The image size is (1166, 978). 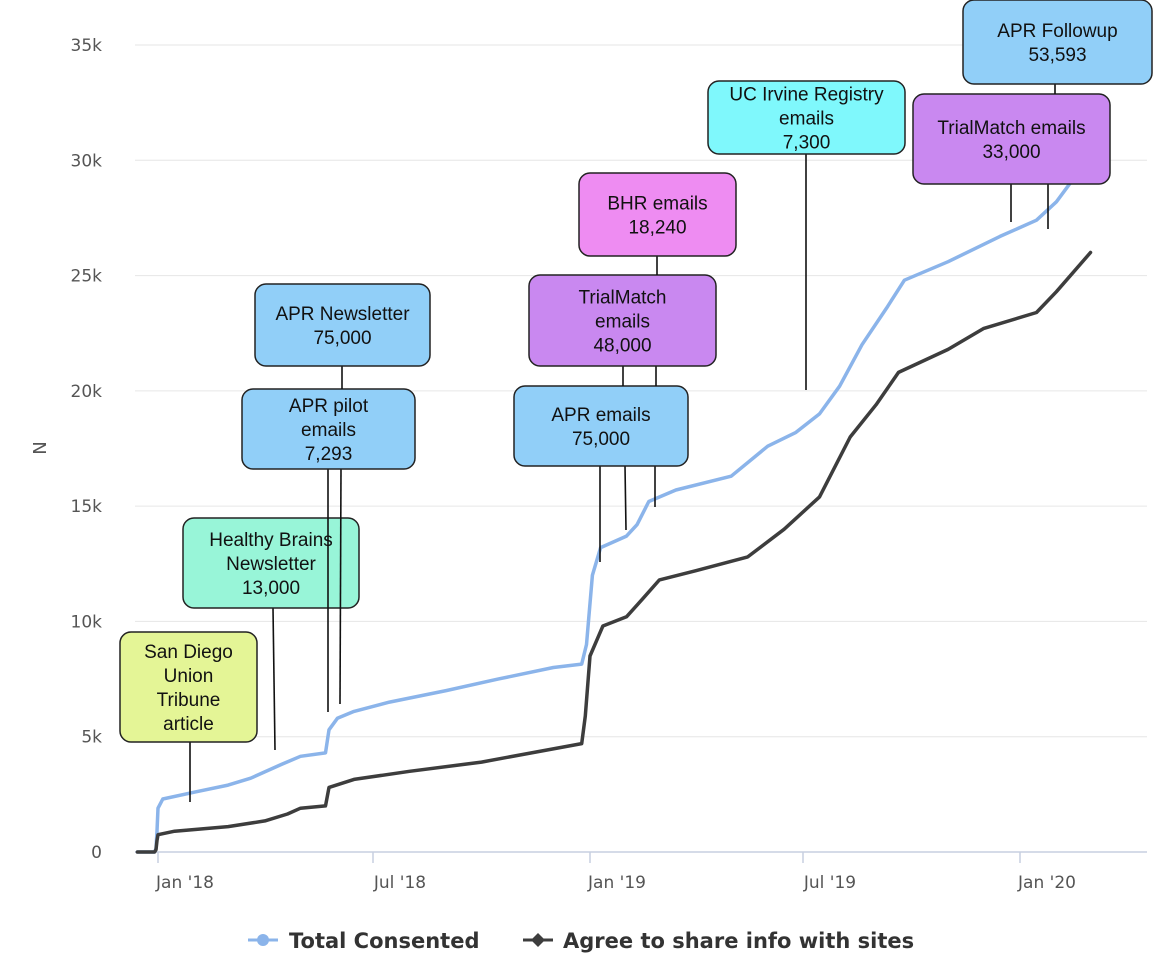 I want to click on annotation-text: article, so click(x=188, y=724).